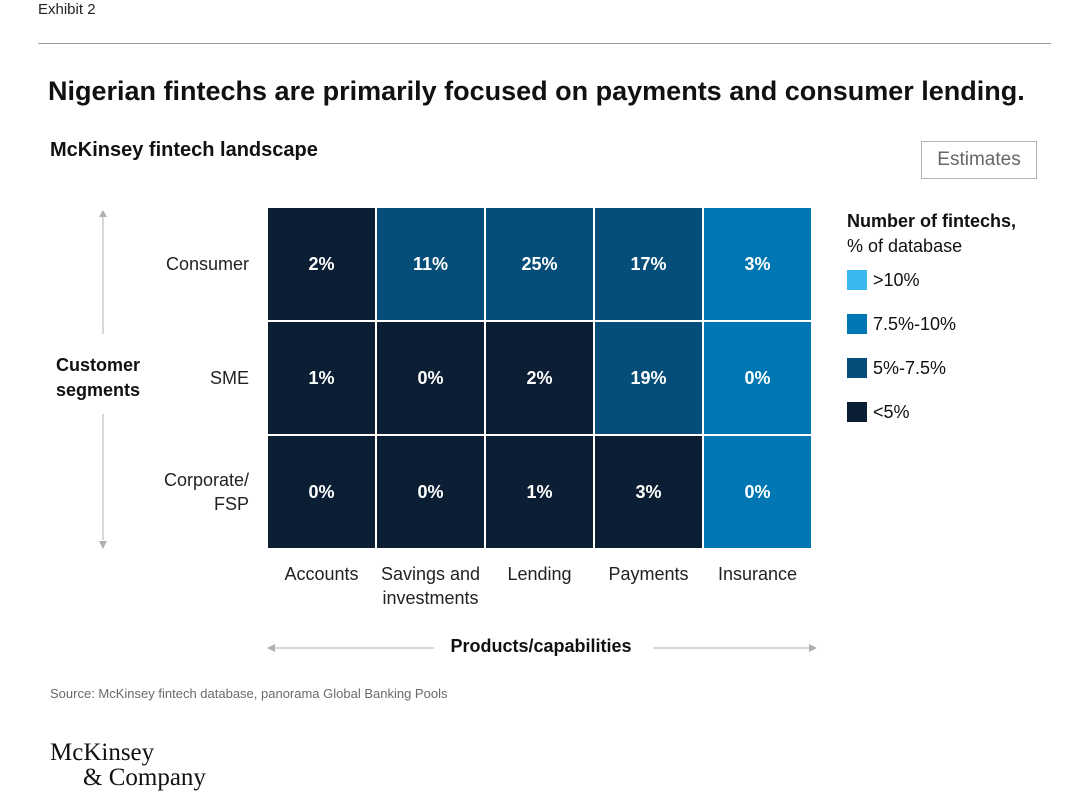 The height and width of the screenshot is (812, 1088). I want to click on heatmap-cell-sme-insurance, so click(757, 378).